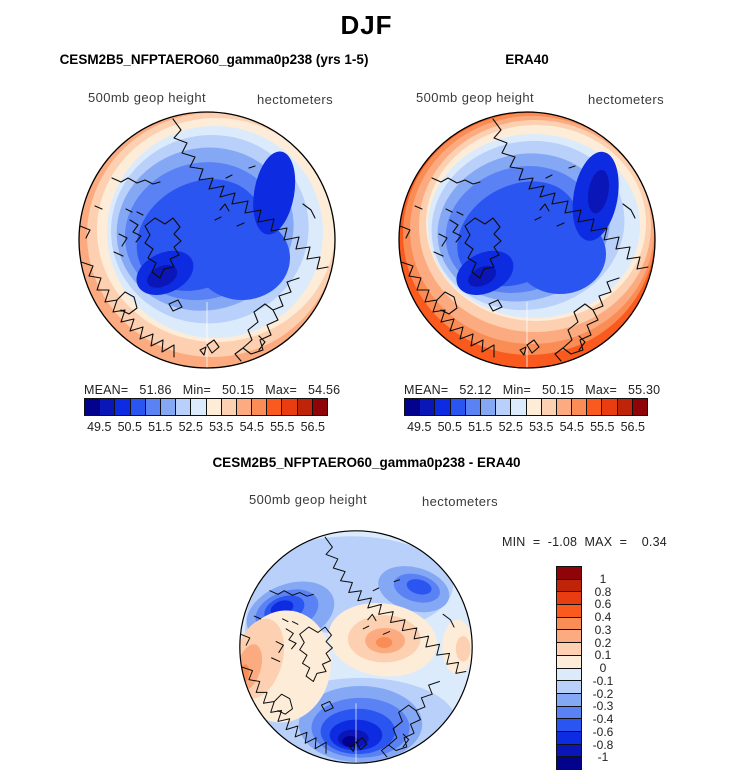 The height and width of the screenshot is (778, 733). I want to click on contour-fills-model, so click(207, 240).